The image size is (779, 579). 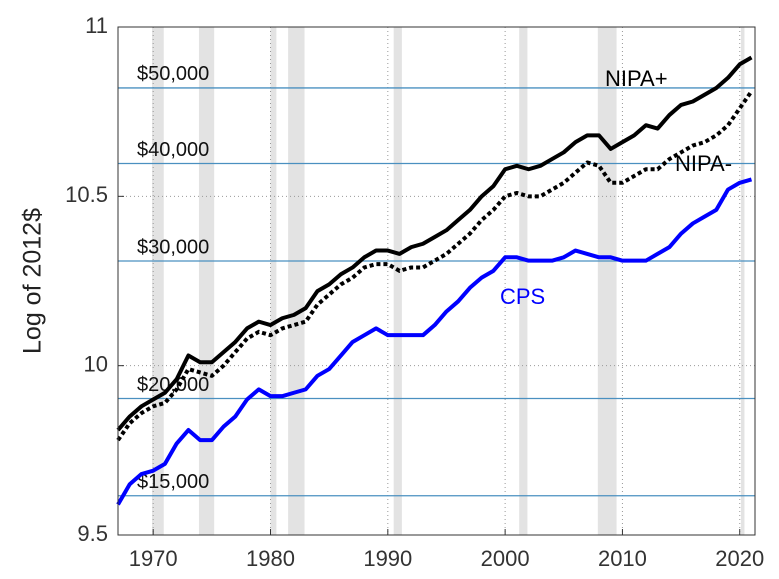 What do you see at coordinates (86, 194) in the screenshot?
I see `y-tick-label: 10.5` at bounding box center [86, 194].